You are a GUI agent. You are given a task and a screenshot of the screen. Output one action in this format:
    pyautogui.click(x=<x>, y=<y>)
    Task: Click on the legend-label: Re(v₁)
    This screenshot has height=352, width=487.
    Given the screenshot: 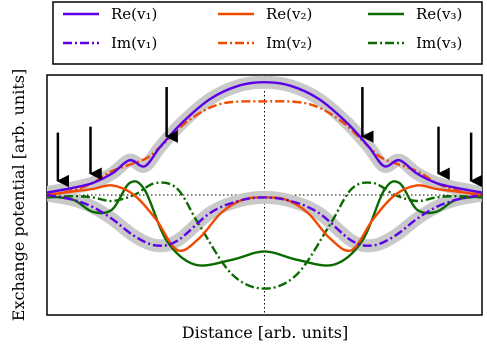 What is the action you would take?
    pyautogui.click(x=134, y=14)
    